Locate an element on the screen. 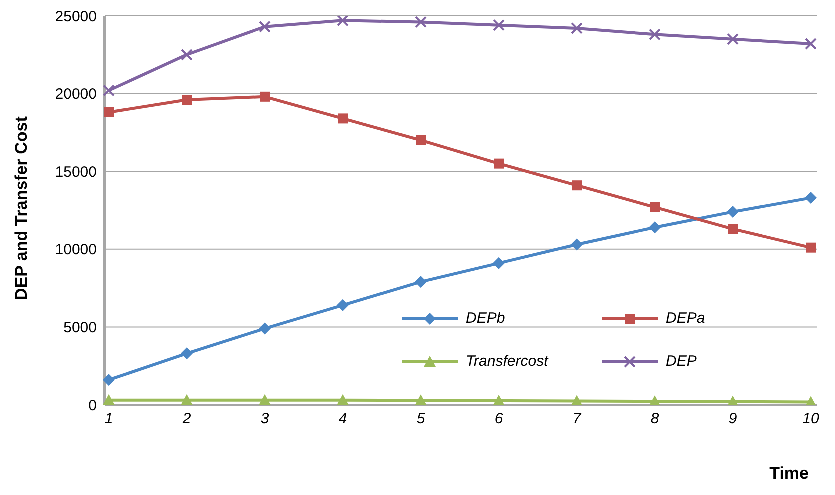  y-tick-label: 10000 is located at coordinates (76, 250).